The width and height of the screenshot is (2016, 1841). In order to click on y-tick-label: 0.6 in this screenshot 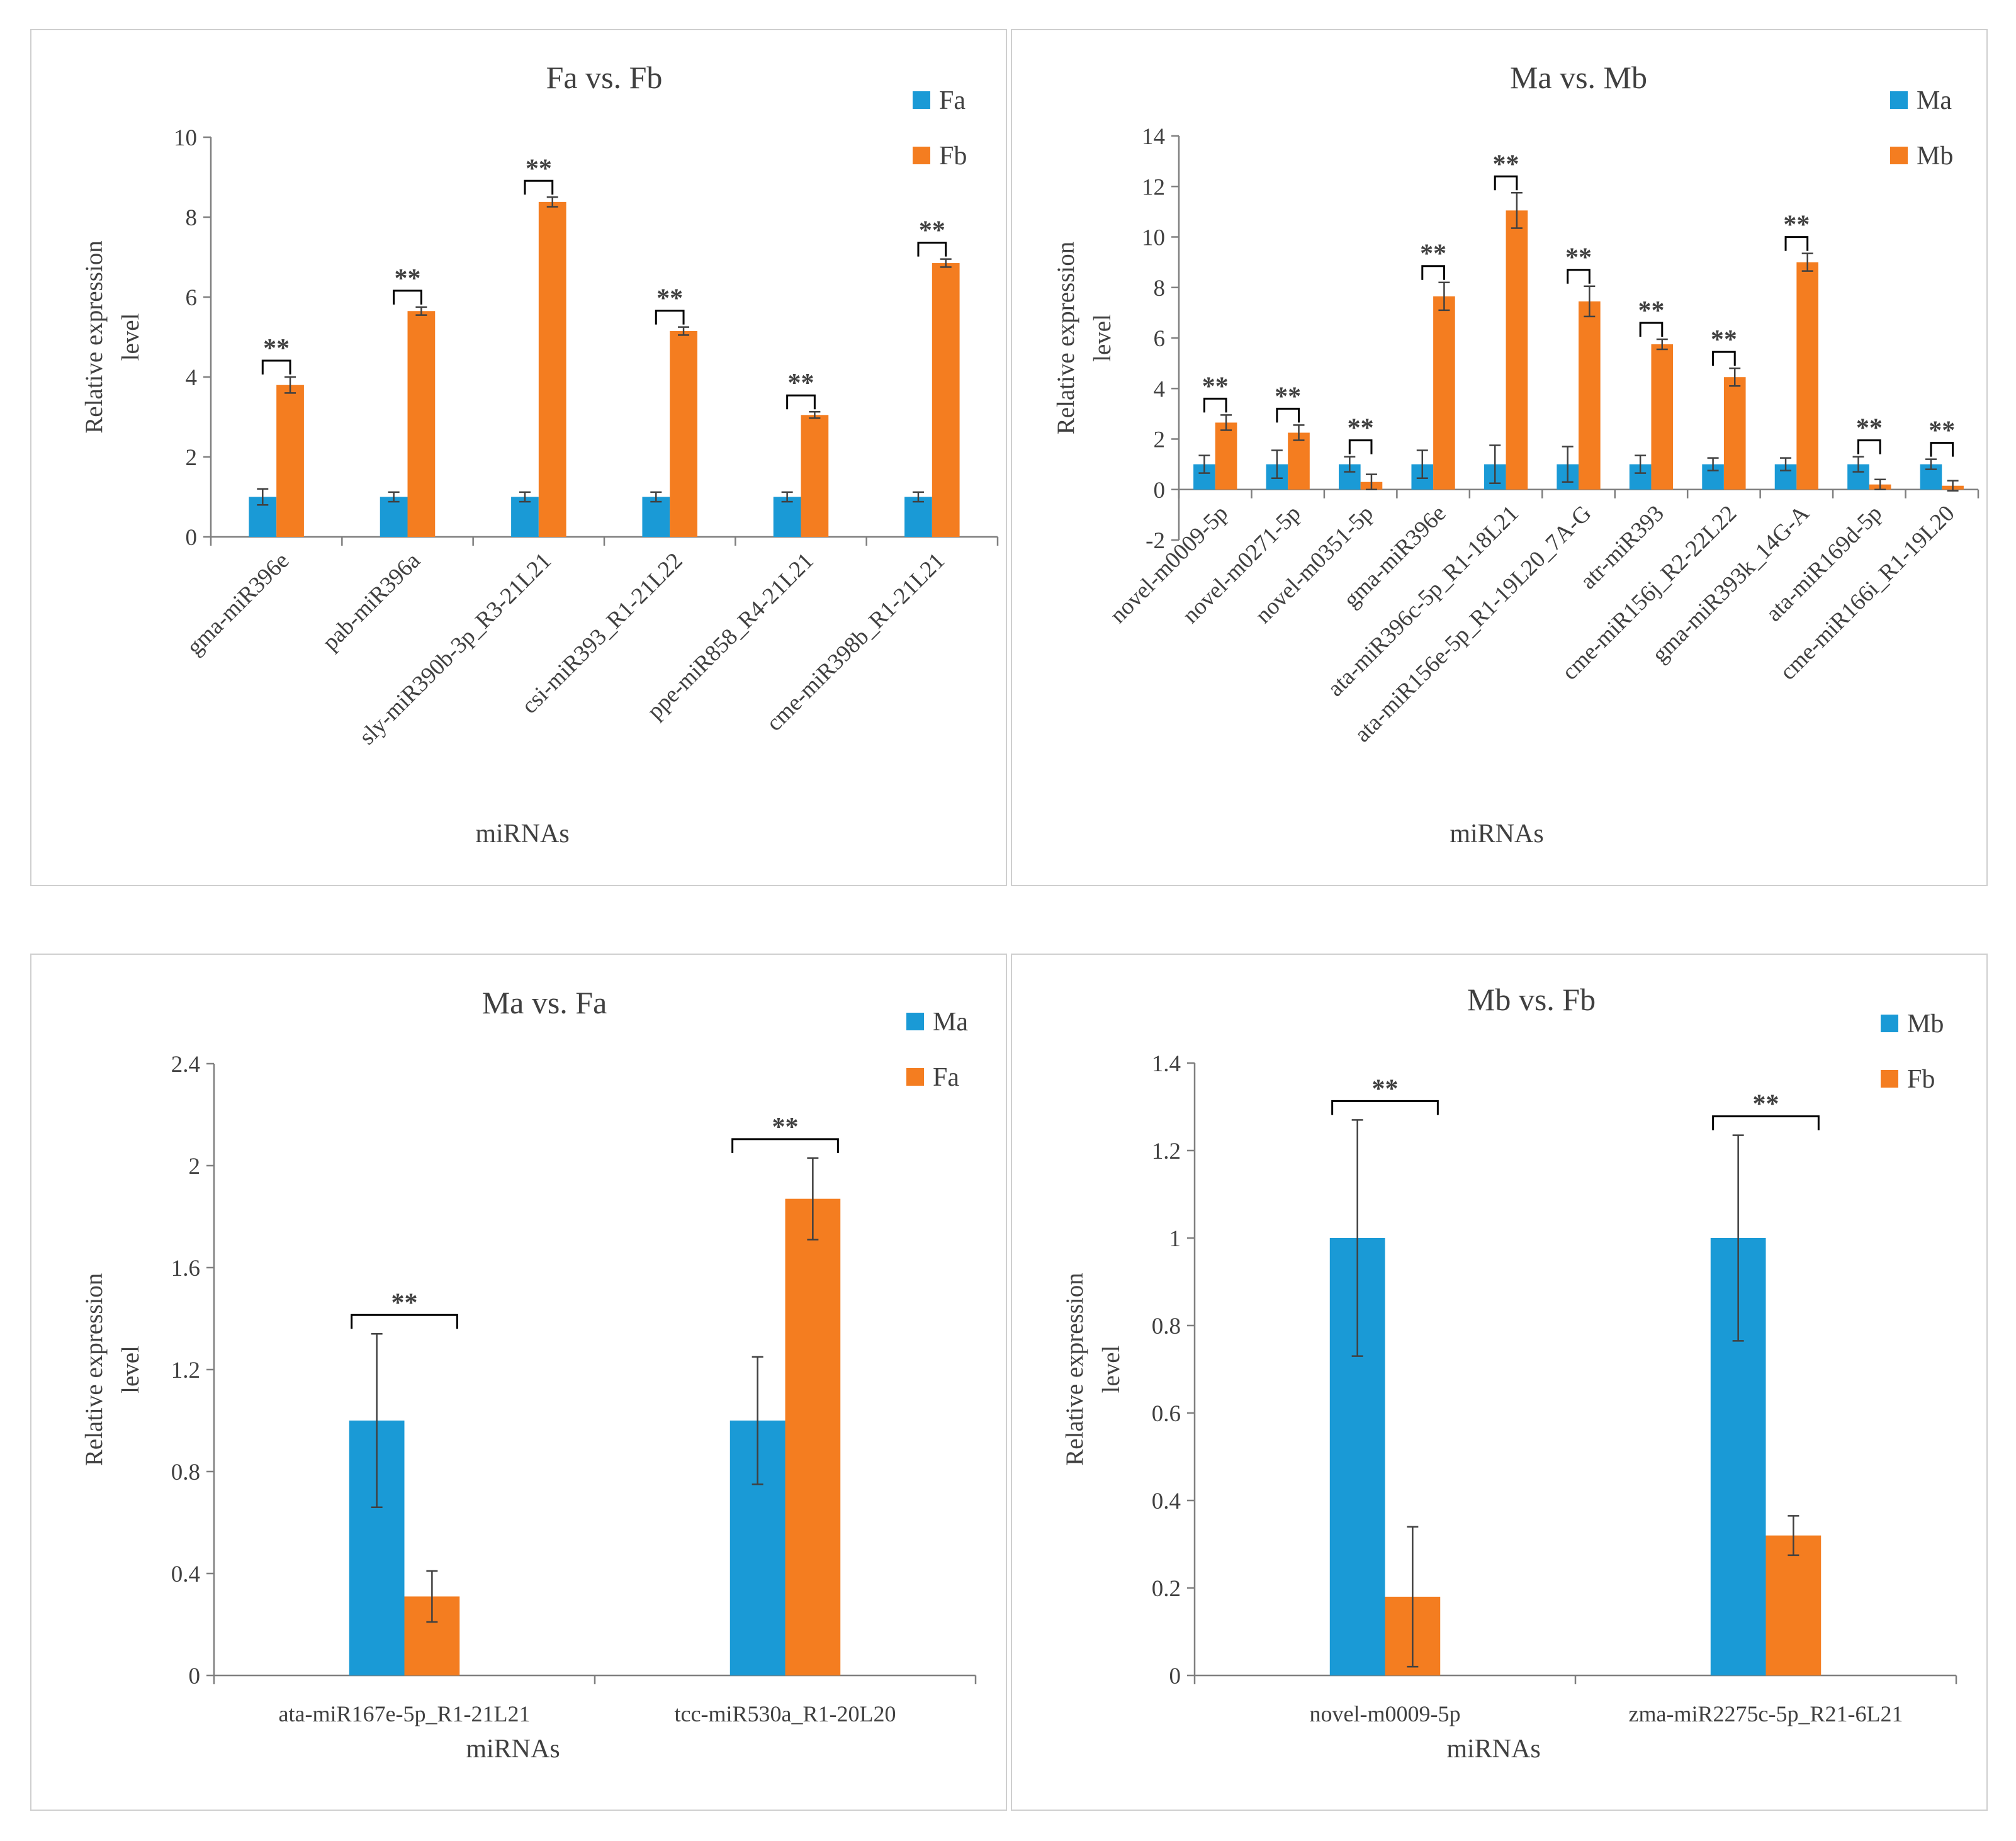, I will do `click(1166, 1414)`.